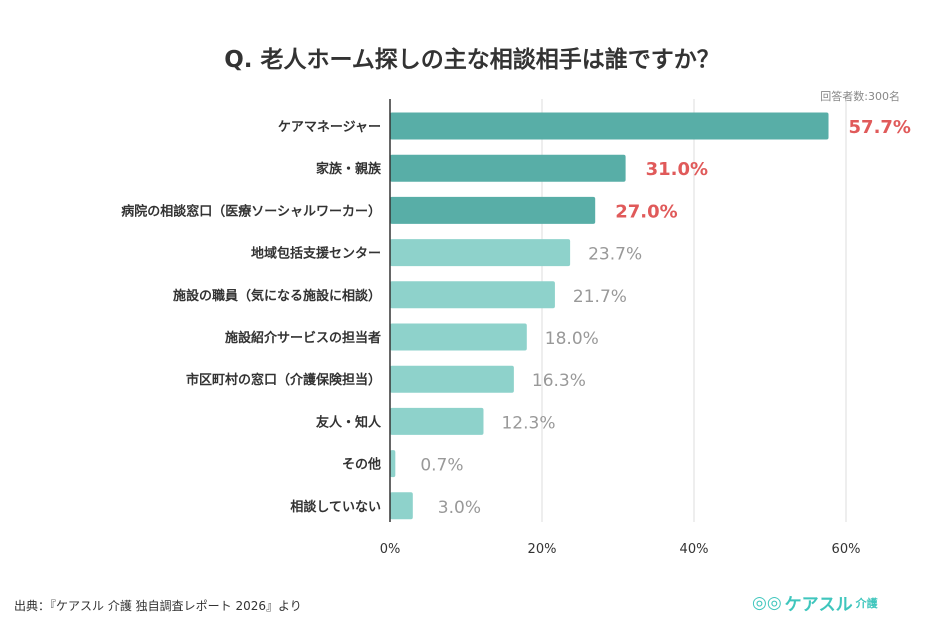 This screenshot has height=627, width=944. I want to click on data-label: 16.3%, so click(559, 381).